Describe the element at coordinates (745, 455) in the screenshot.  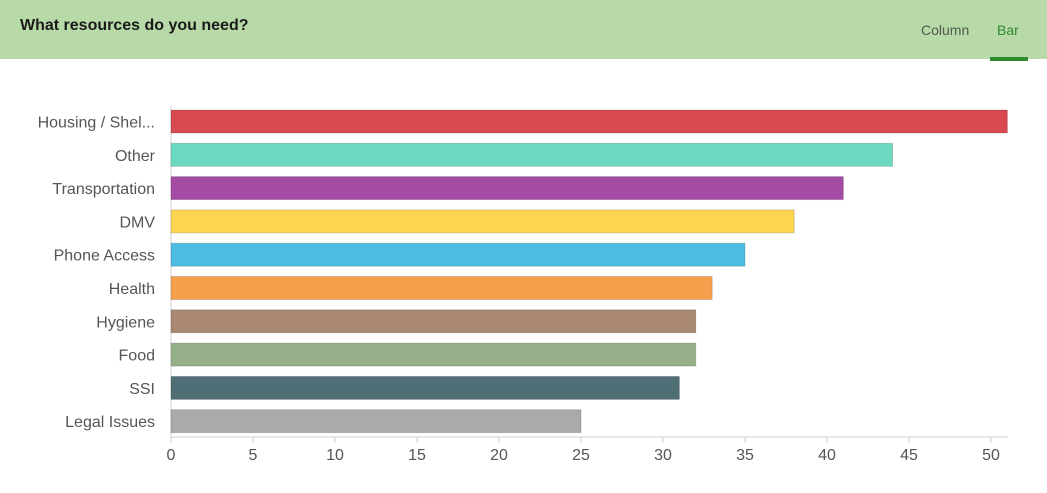
I see `x-tick-label-7: 35` at that location.